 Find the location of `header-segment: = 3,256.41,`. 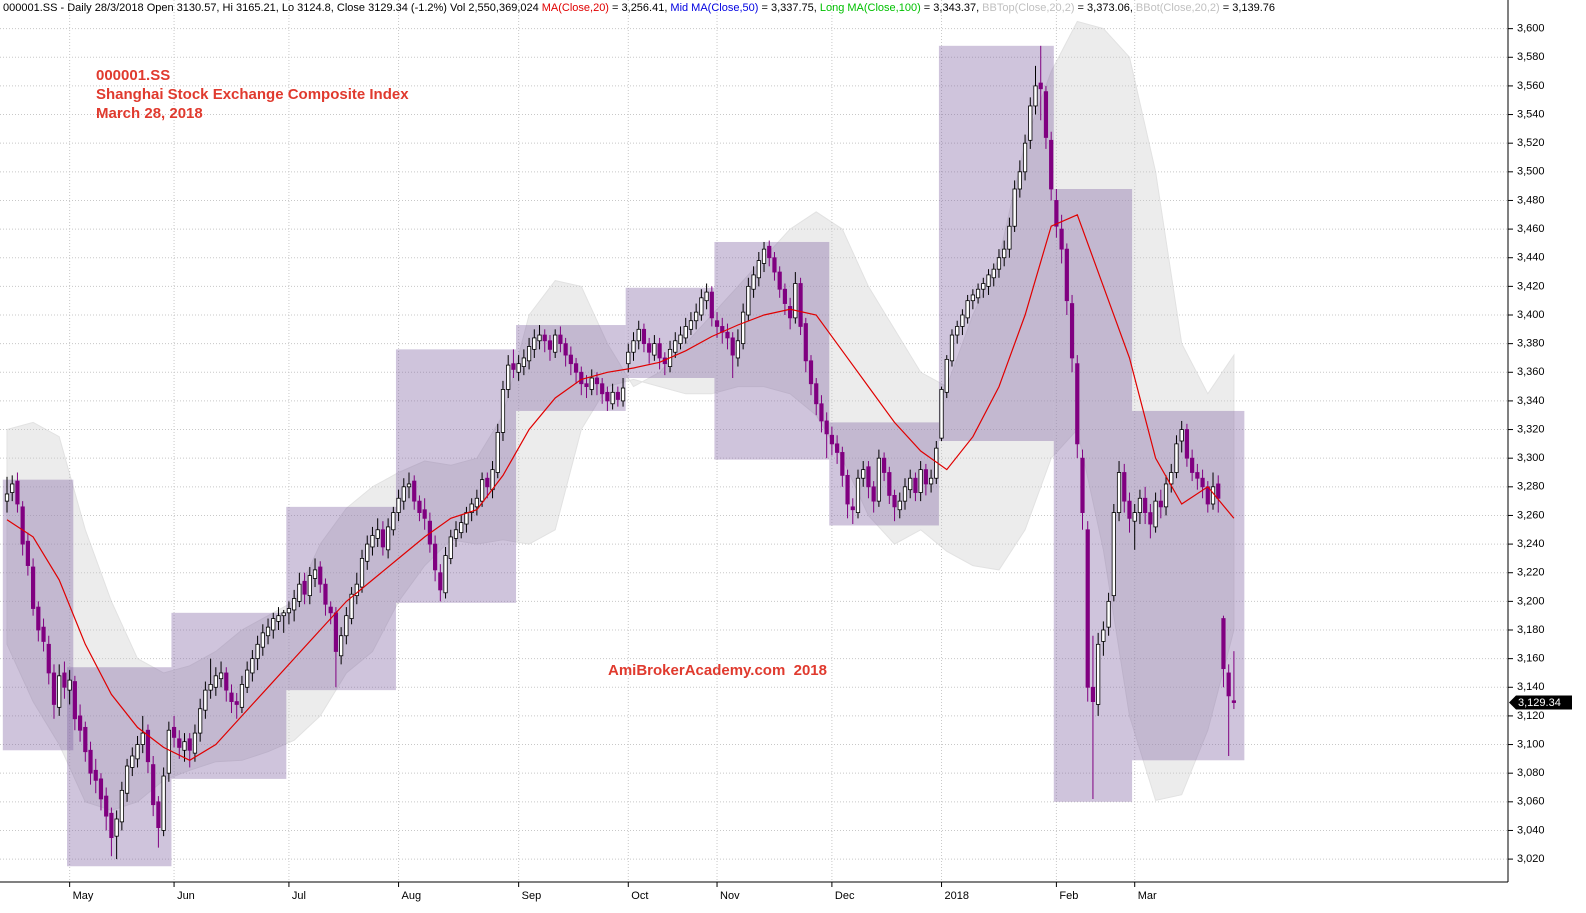

header-segment: = 3,256.41, is located at coordinates (638, 8).